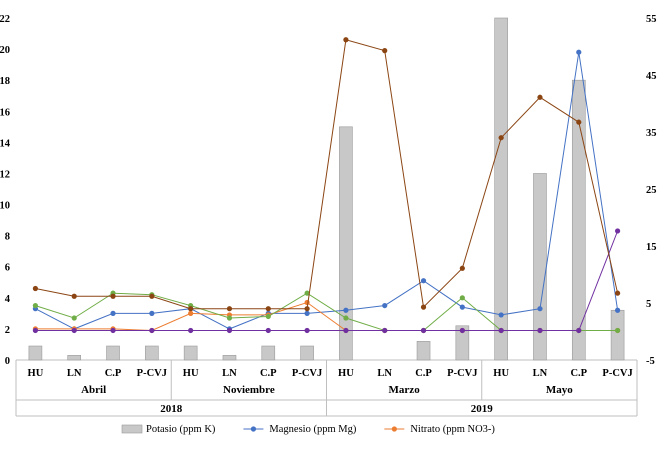 The height and width of the screenshot is (449, 660). What do you see at coordinates (7, 330) in the screenshot?
I see `y-left-tick-label: 2` at bounding box center [7, 330].